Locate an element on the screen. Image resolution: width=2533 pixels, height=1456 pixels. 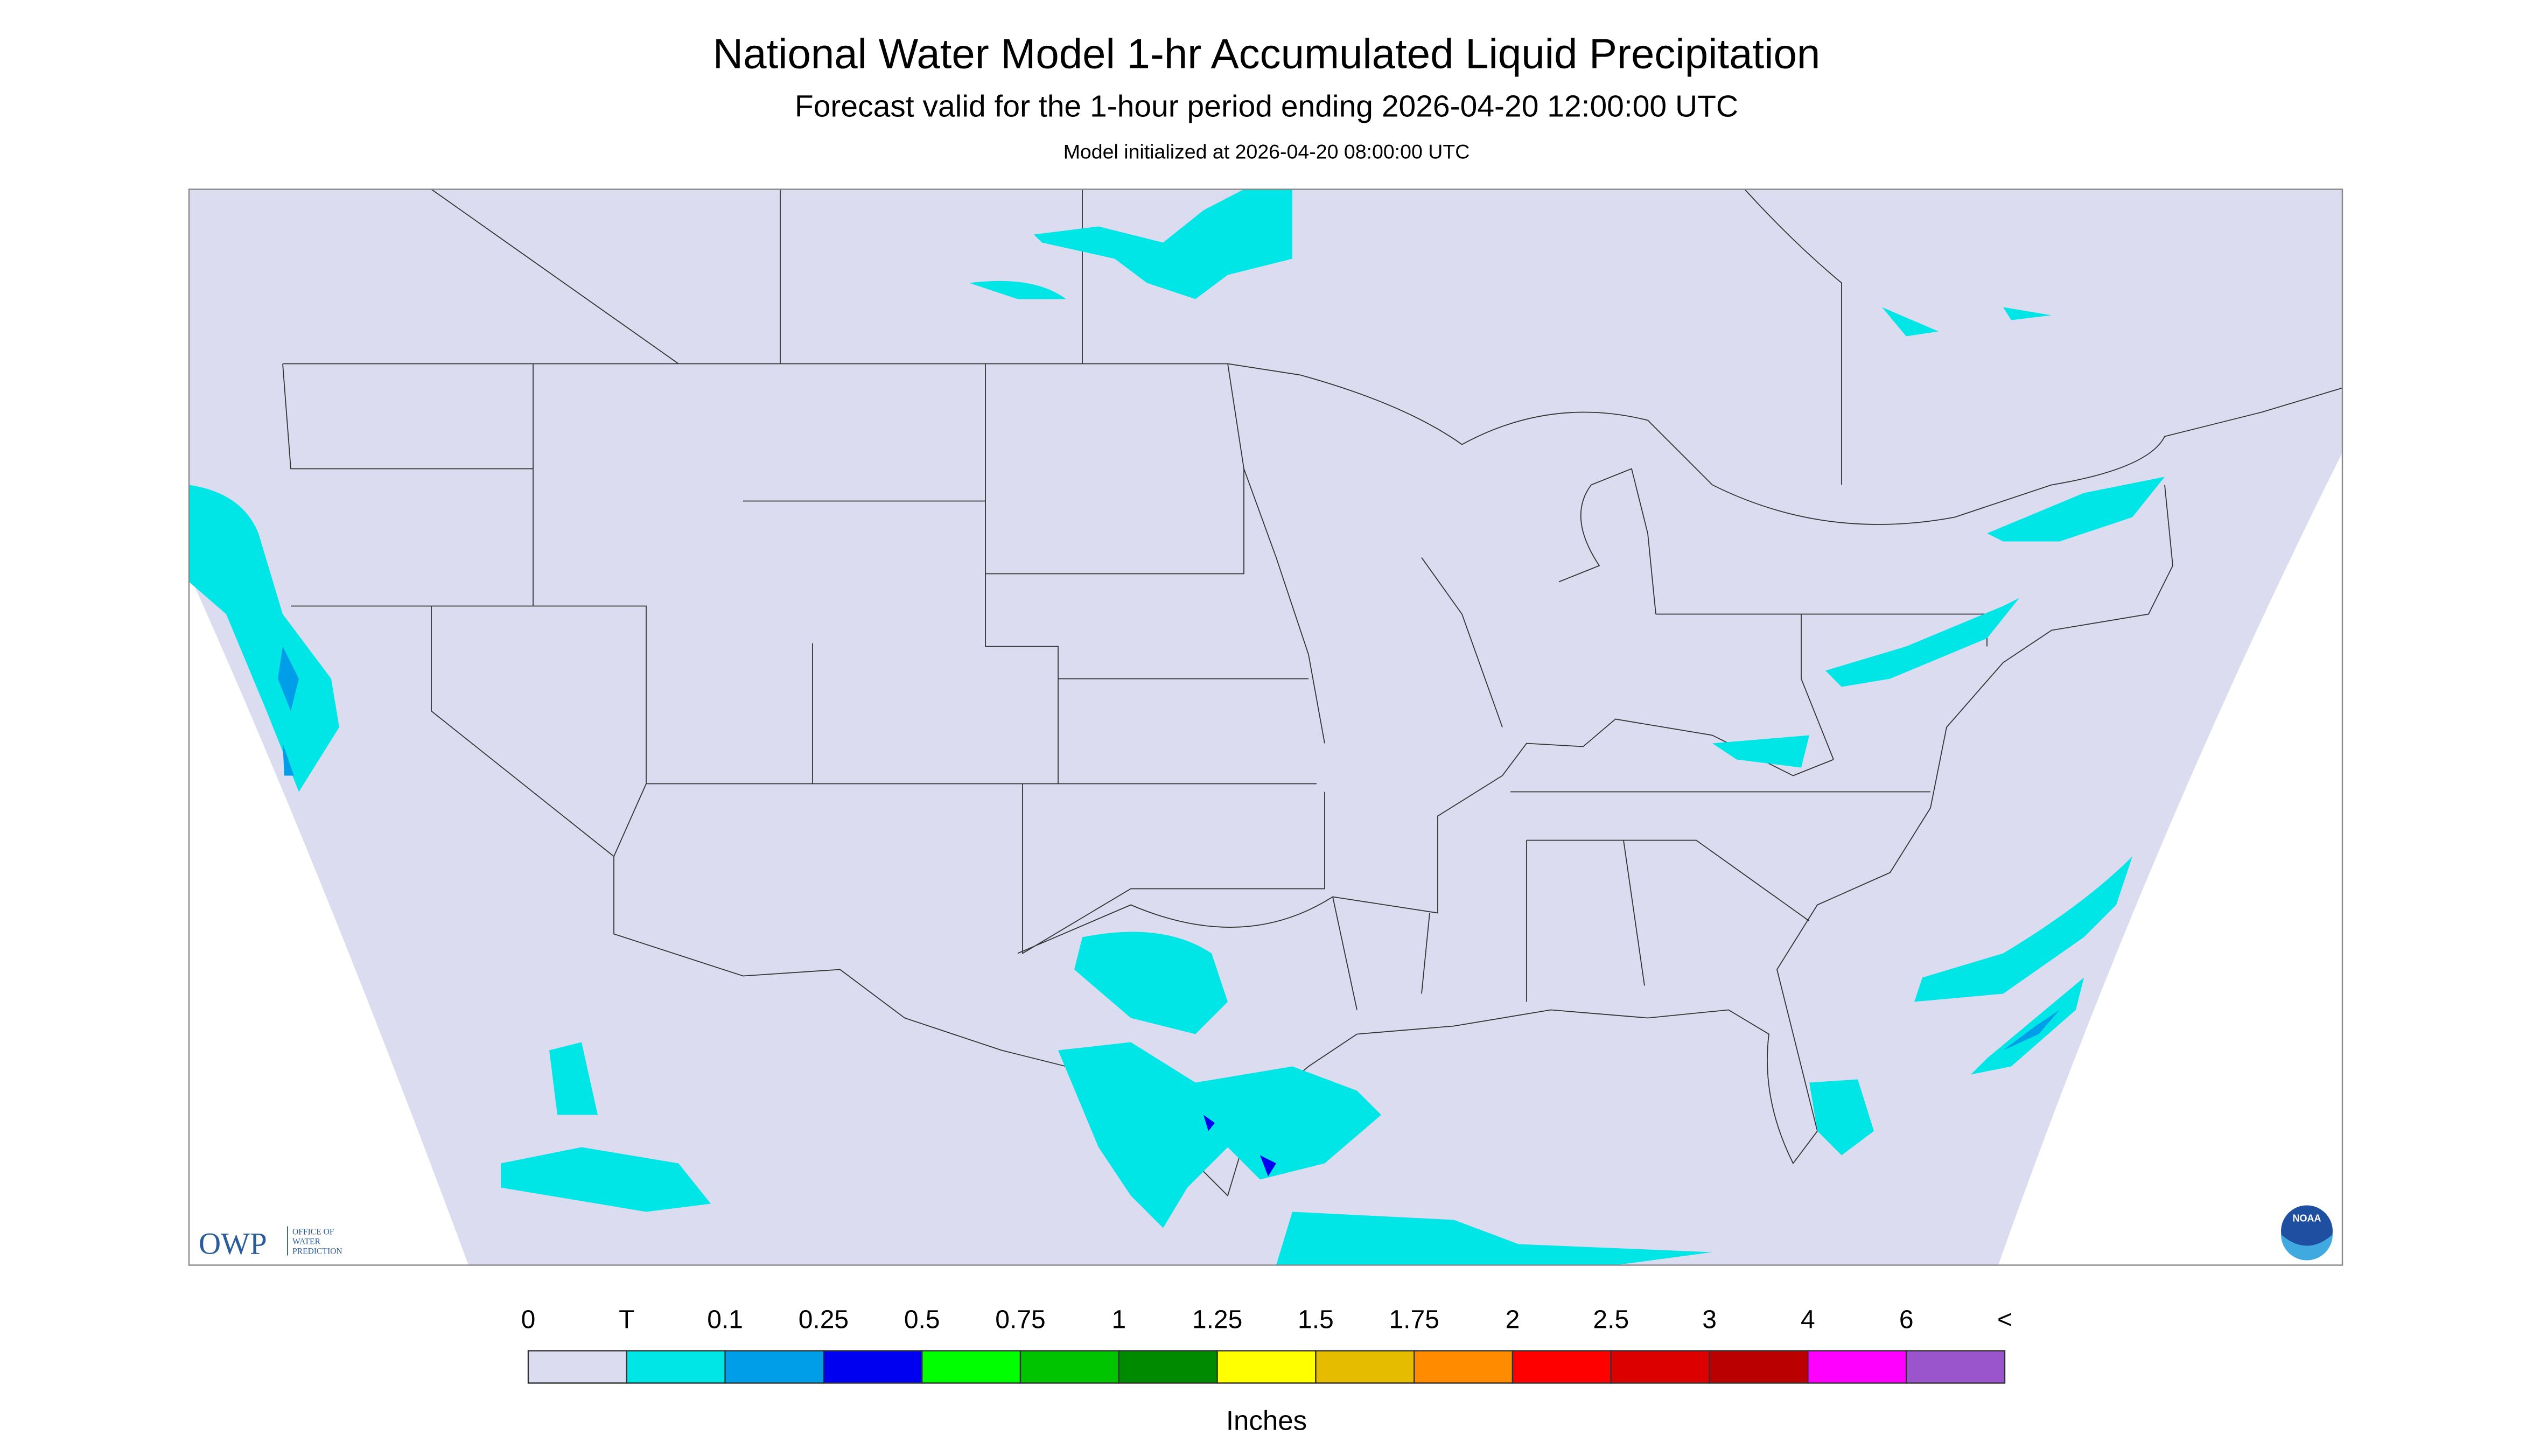
legend-label: 1 is located at coordinates (1119, 1320).